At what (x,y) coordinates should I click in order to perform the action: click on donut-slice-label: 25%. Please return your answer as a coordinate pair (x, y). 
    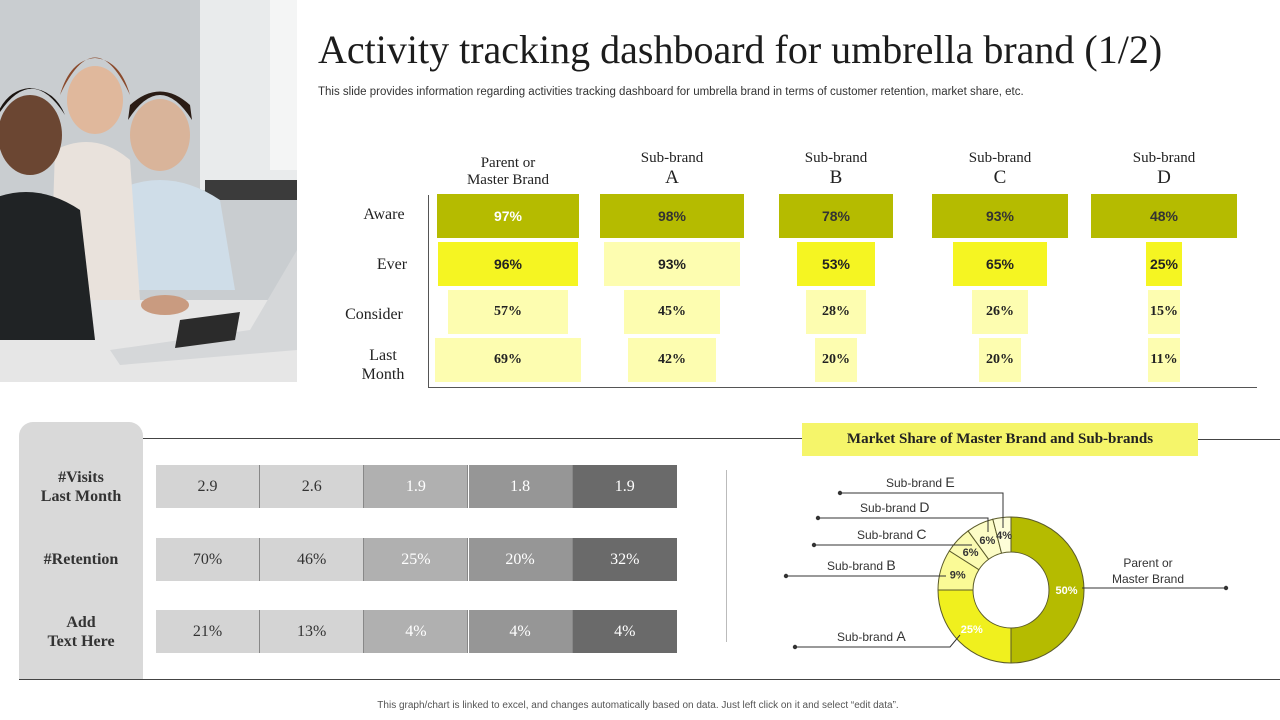
    Looking at the image, I should click on (972, 630).